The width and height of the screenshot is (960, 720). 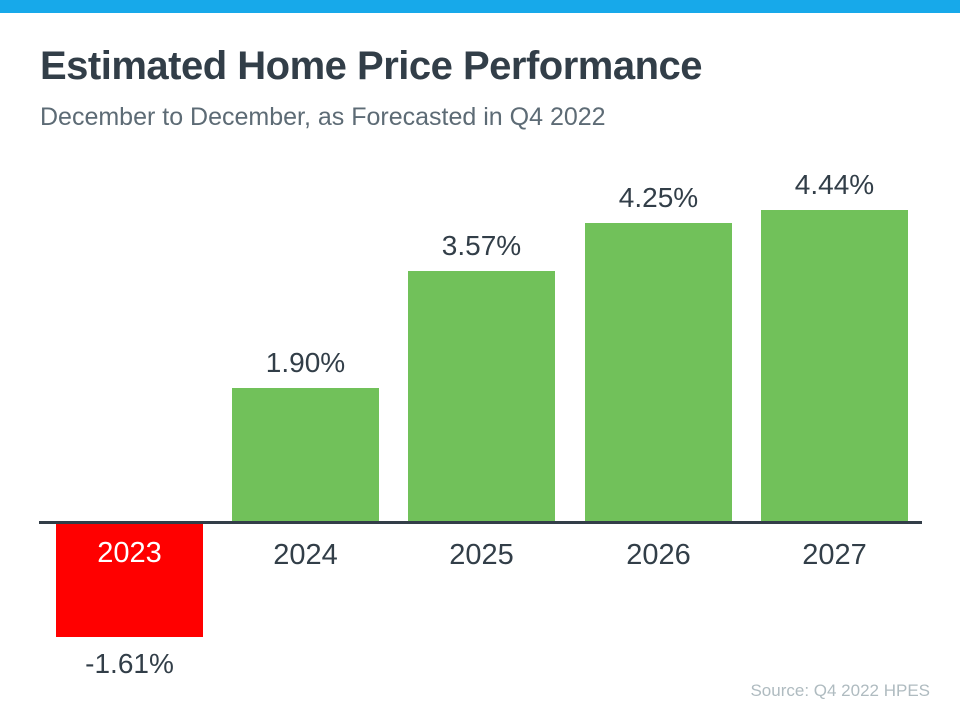 What do you see at coordinates (834, 365) in the screenshot?
I see `bar-2027` at bounding box center [834, 365].